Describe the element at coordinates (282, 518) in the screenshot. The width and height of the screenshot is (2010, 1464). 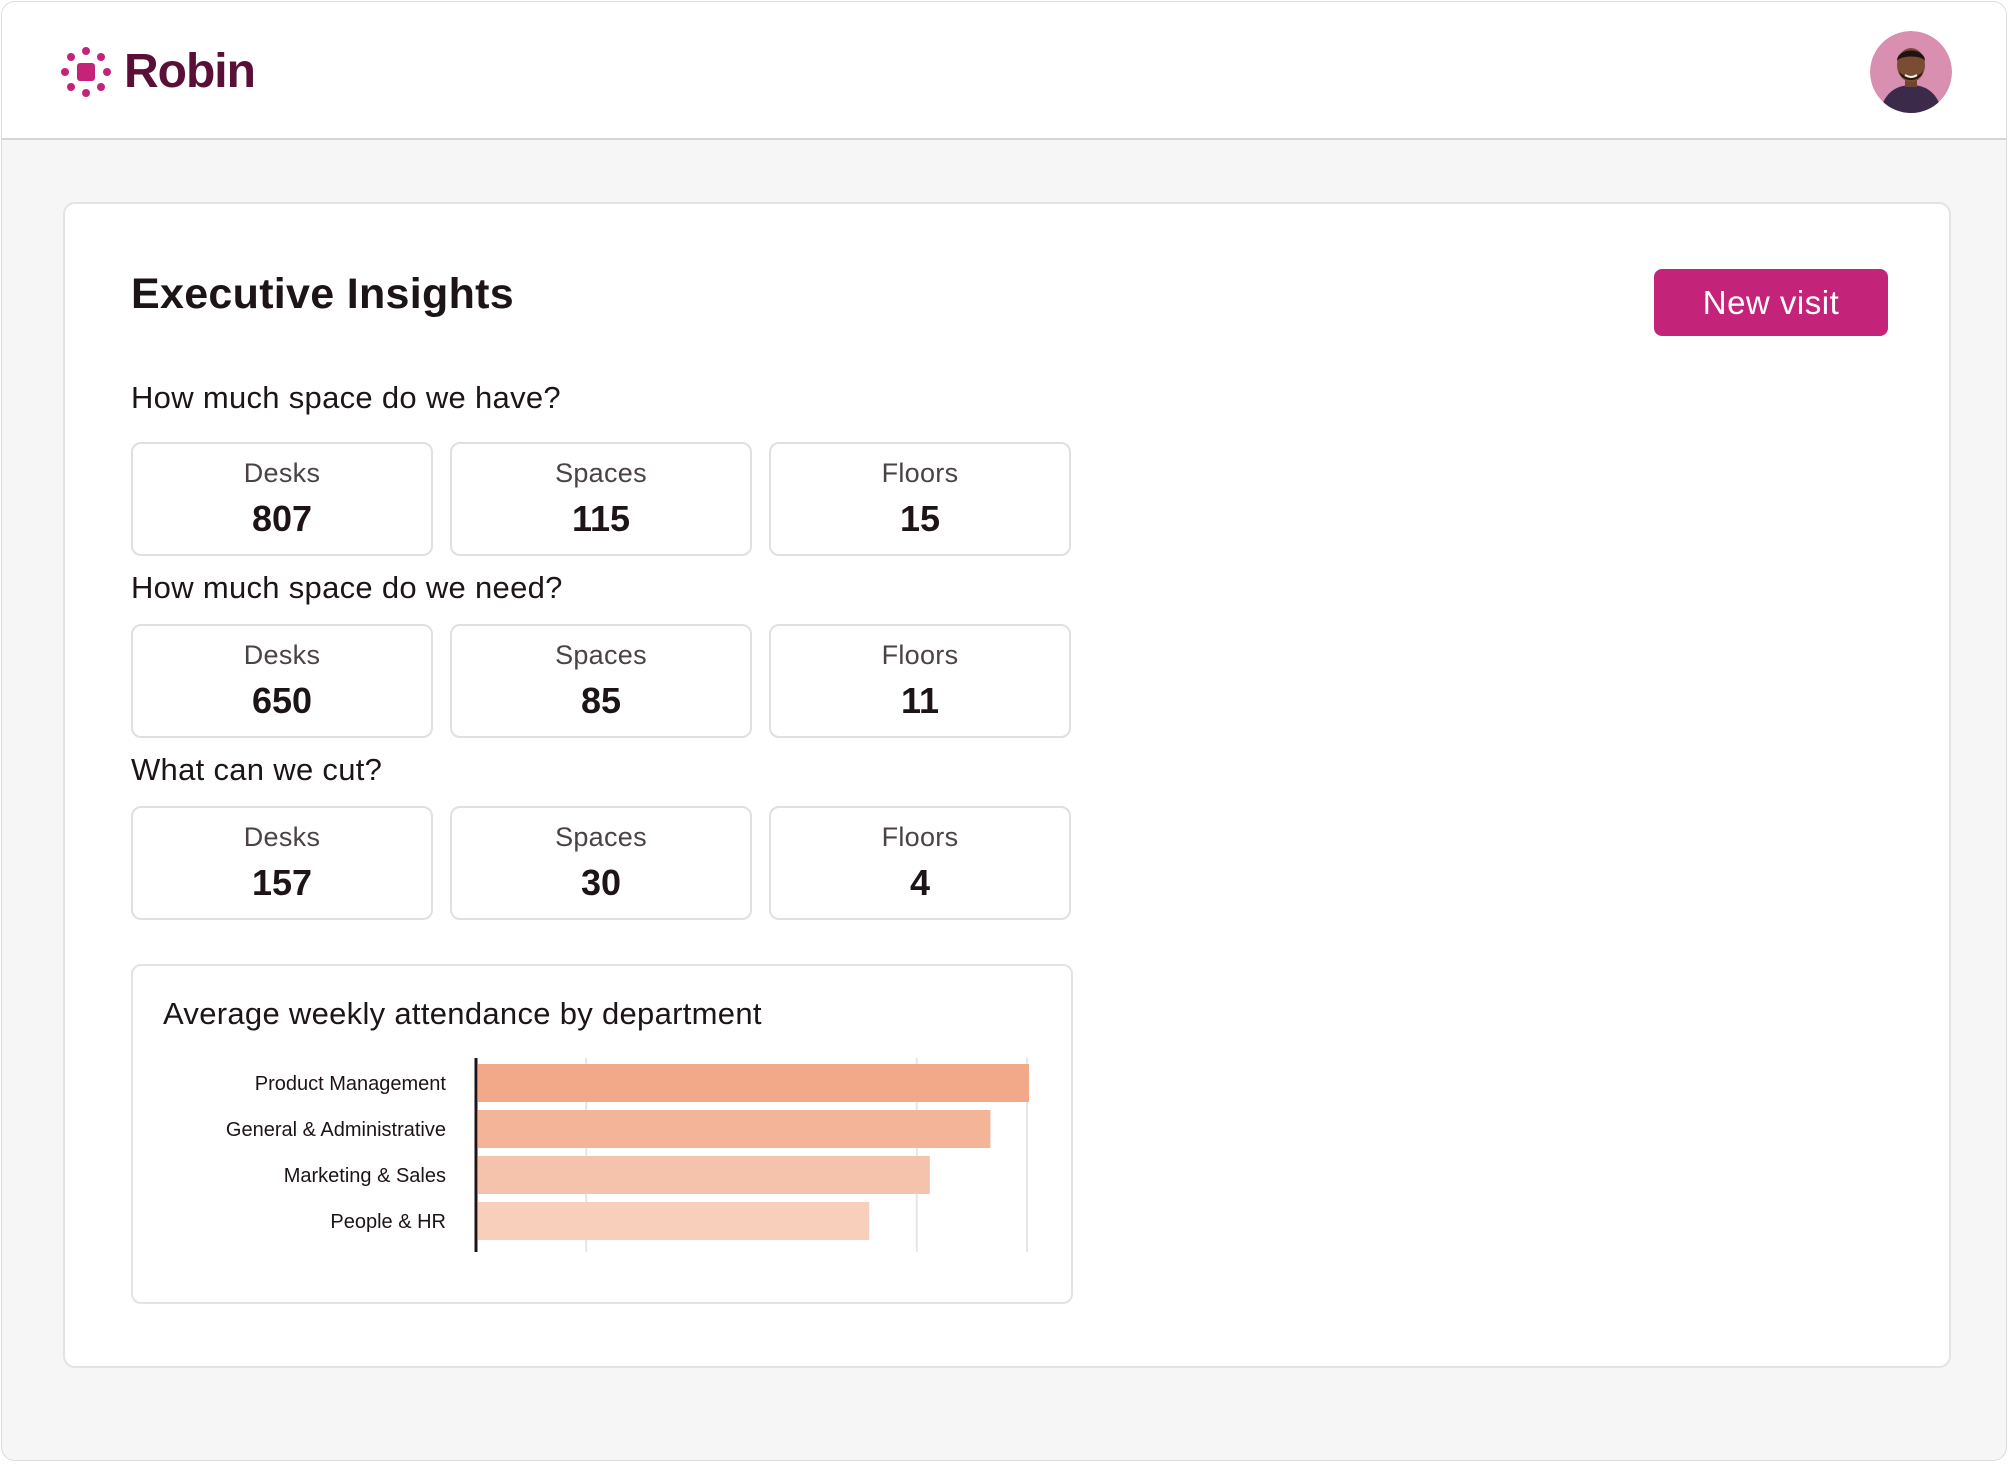
I see `stat-value: 807` at that location.